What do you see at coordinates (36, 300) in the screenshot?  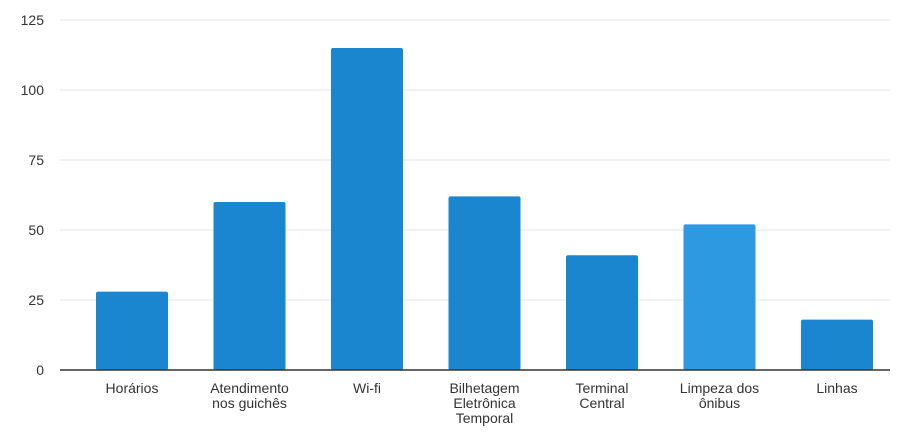 I see `y-tick-label: 25` at bounding box center [36, 300].